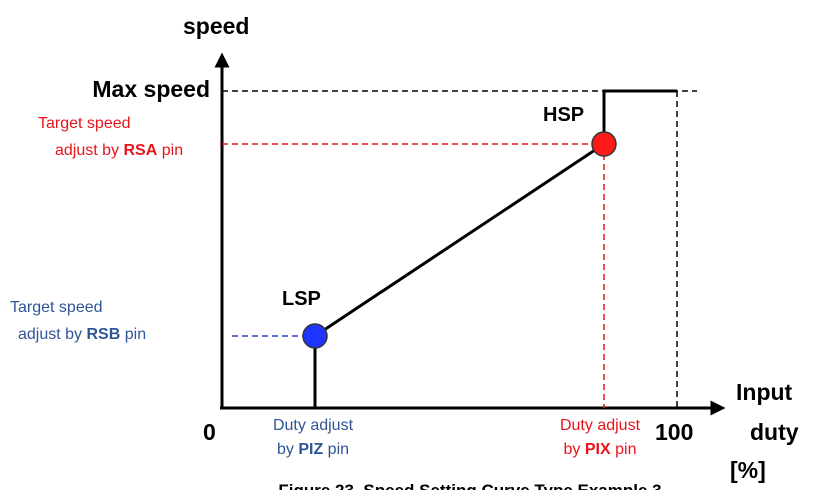 The height and width of the screenshot is (490, 814). I want to click on x-end-label: 100, so click(674, 432).